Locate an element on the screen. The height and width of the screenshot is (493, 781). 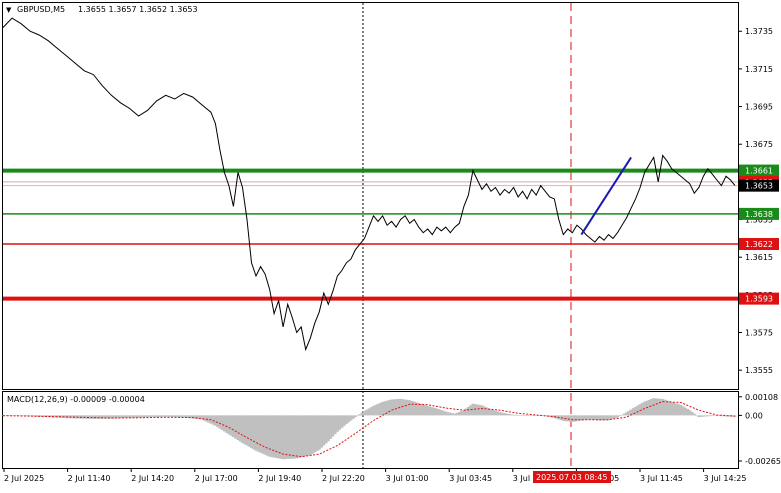
x-tick-label: 2 Jul 19:40 is located at coordinates (279, 478).